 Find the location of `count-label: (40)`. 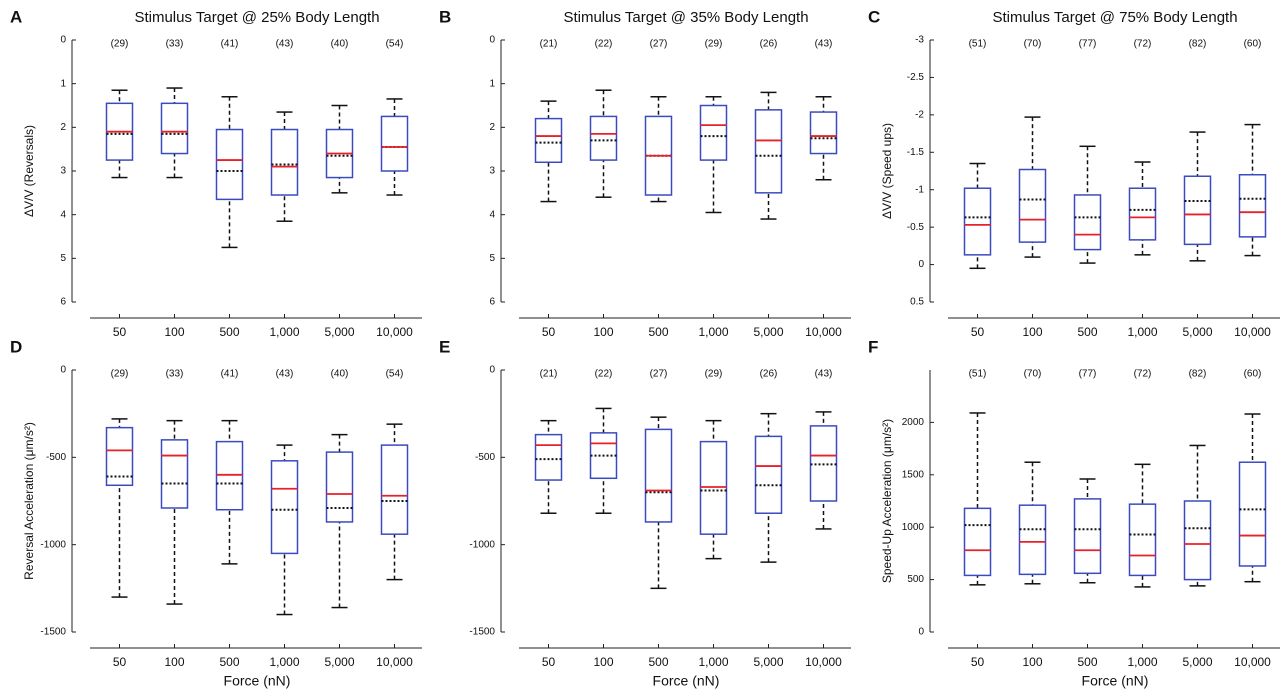

count-label: (40) is located at coordinates (340, 44).